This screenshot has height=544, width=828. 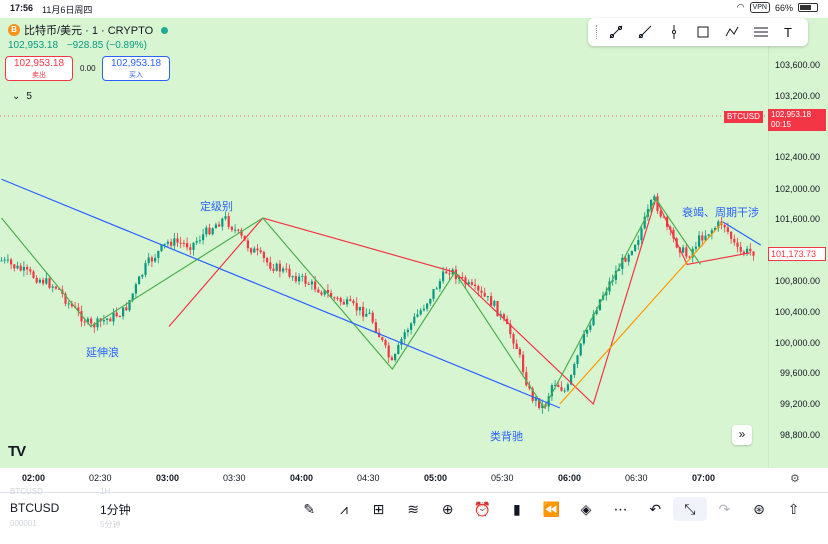 What do you see at coordinates (674, 32) in the screenshot?
I see `vertical-line-icon` at bounding box center [674, 32].